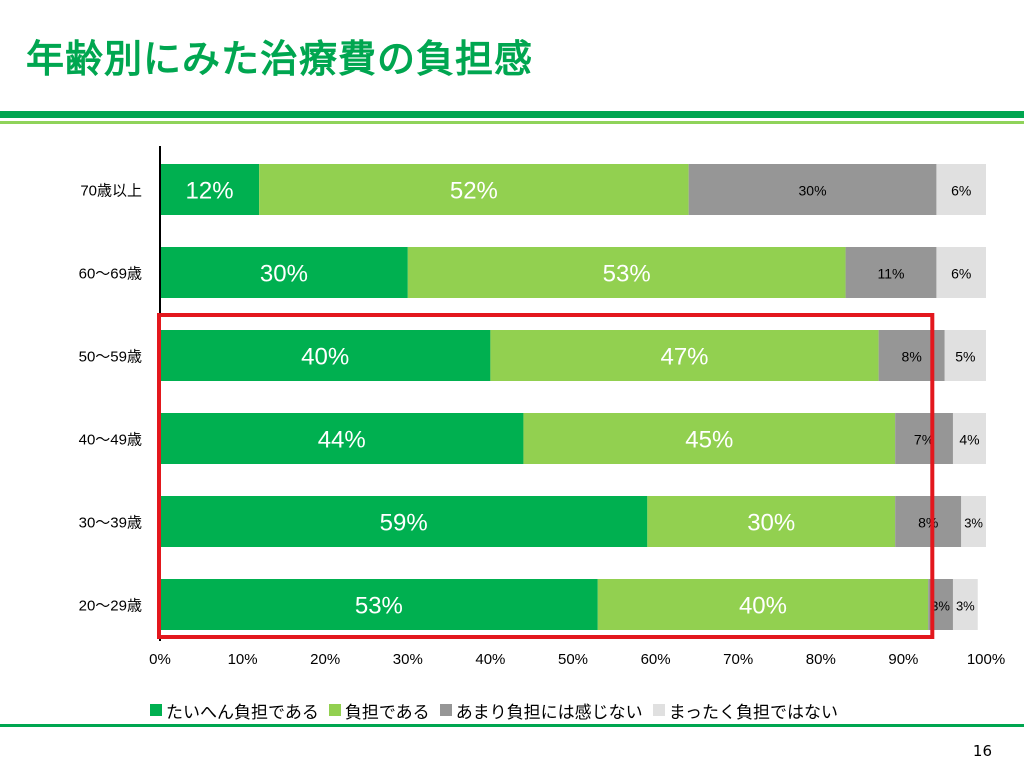 The height and width of the screenshot is (768, 1024). What do you see at coordinates (110, 274) in the screenshot?
I see `category-label: 60～69歳` at bounding box center [110, 274].